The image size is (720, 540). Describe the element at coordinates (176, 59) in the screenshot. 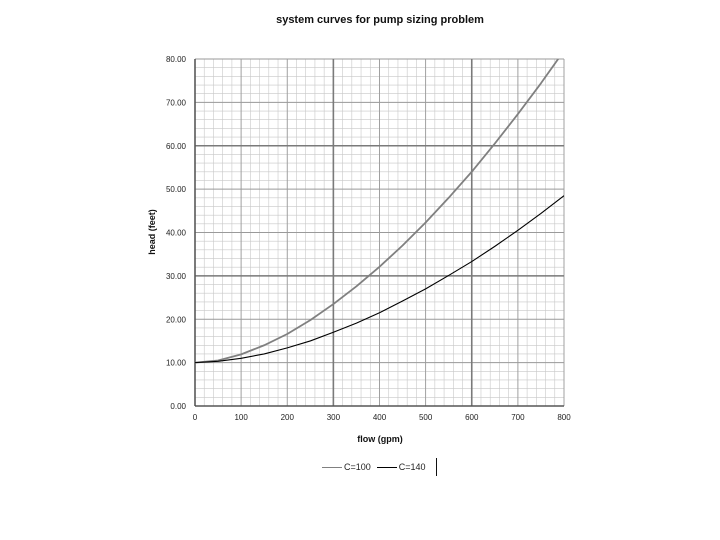

I see `y-tick-label: 80.00` at that location.